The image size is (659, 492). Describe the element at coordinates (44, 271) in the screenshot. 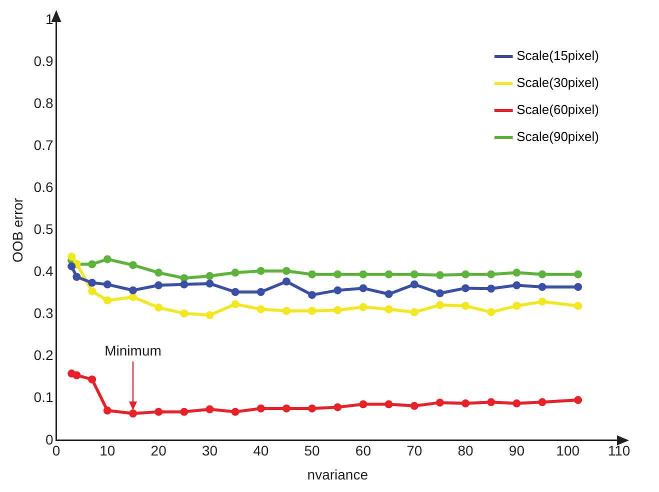

I see `y-tick-label: 0.4` at that location.